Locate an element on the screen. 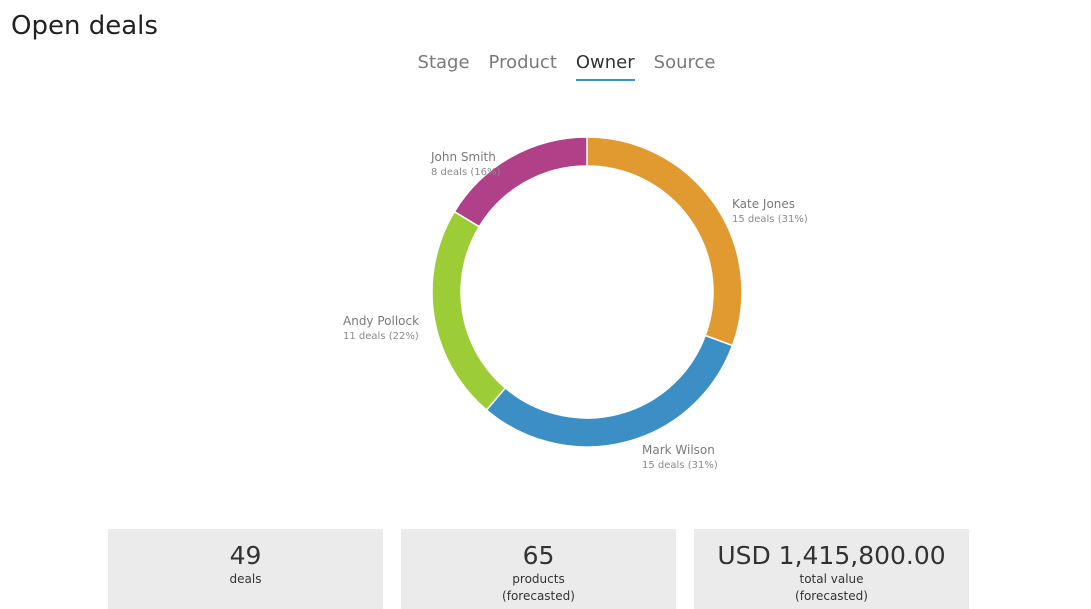 The image size is (1091, 609). slice-label-andy-pollock: Andy Pollock is located at coordinates (381, 321).